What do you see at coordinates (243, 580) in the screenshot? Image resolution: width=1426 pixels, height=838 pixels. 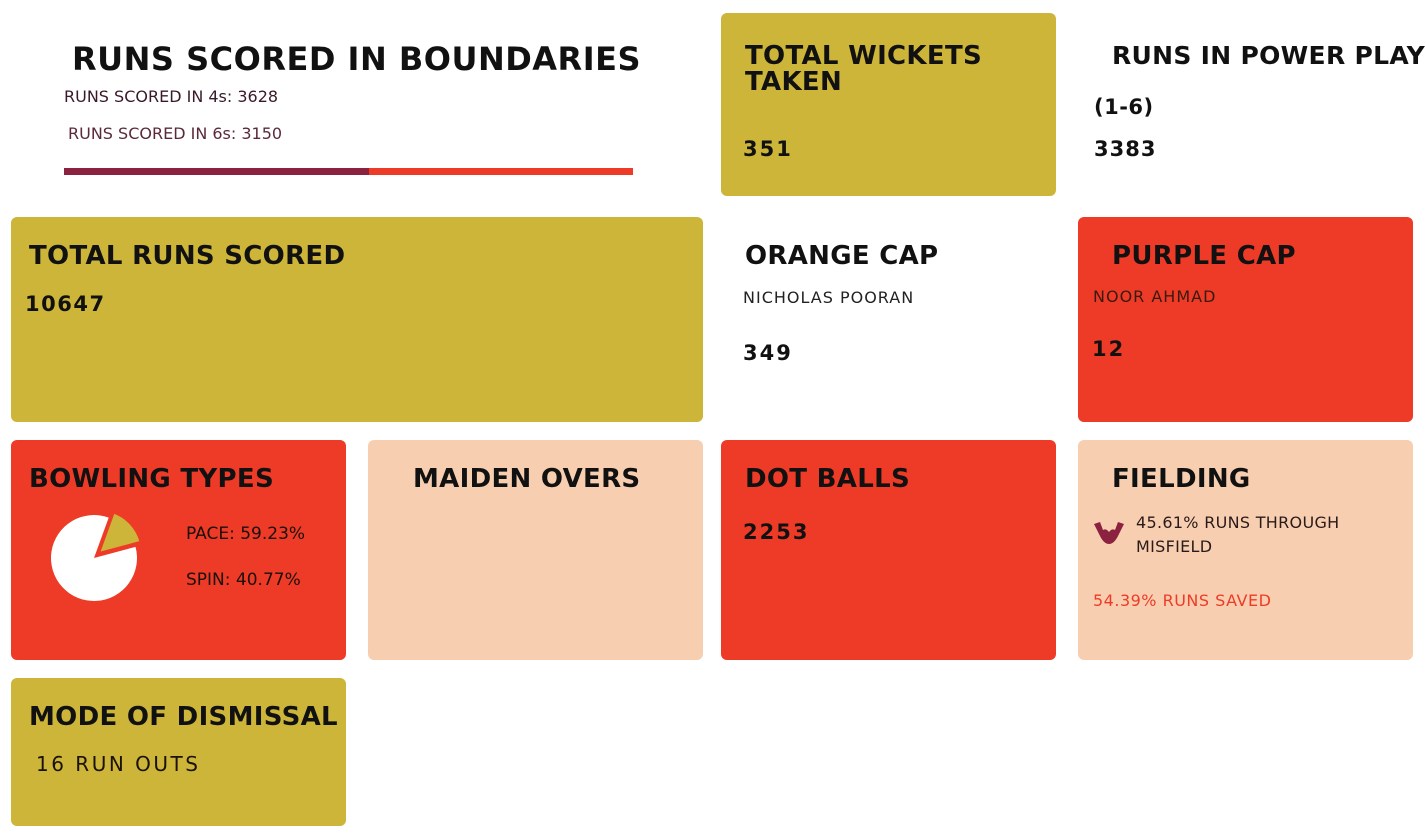 I see `spin-label: SPIN: 40.77%` at bounding box center [243, 580].